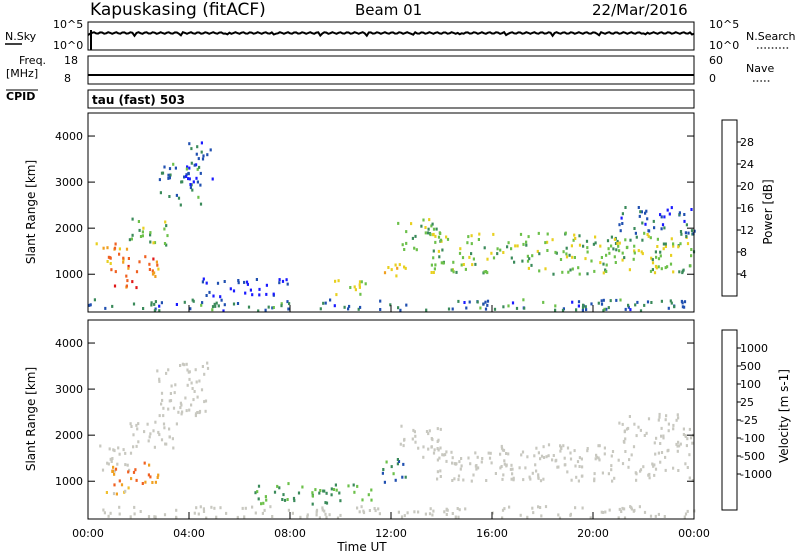  Describe the element at coordinates (756, 474) in the screenshot. I see `colorbar-tick-label: -1000` at that location.